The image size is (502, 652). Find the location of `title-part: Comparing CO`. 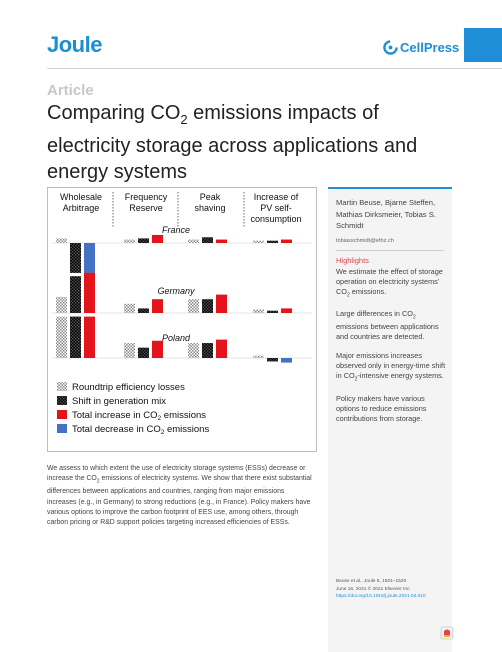

title-part: Comparing CO is located at coordinates (114, 113).